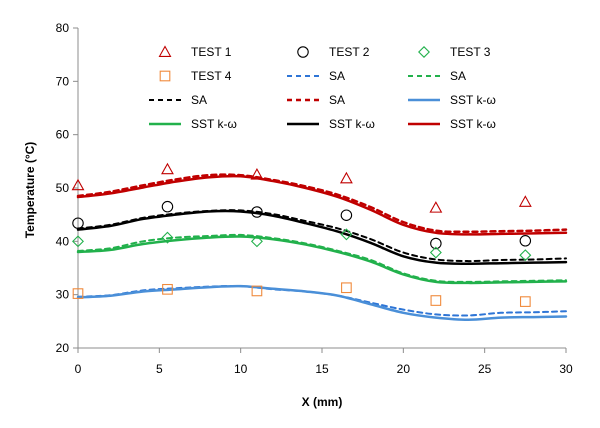 This screenshot has height=428, width=600. Describe the element at coordinates (63, 295) in the screenshot. I see `y-tick-label: 30` at that location.